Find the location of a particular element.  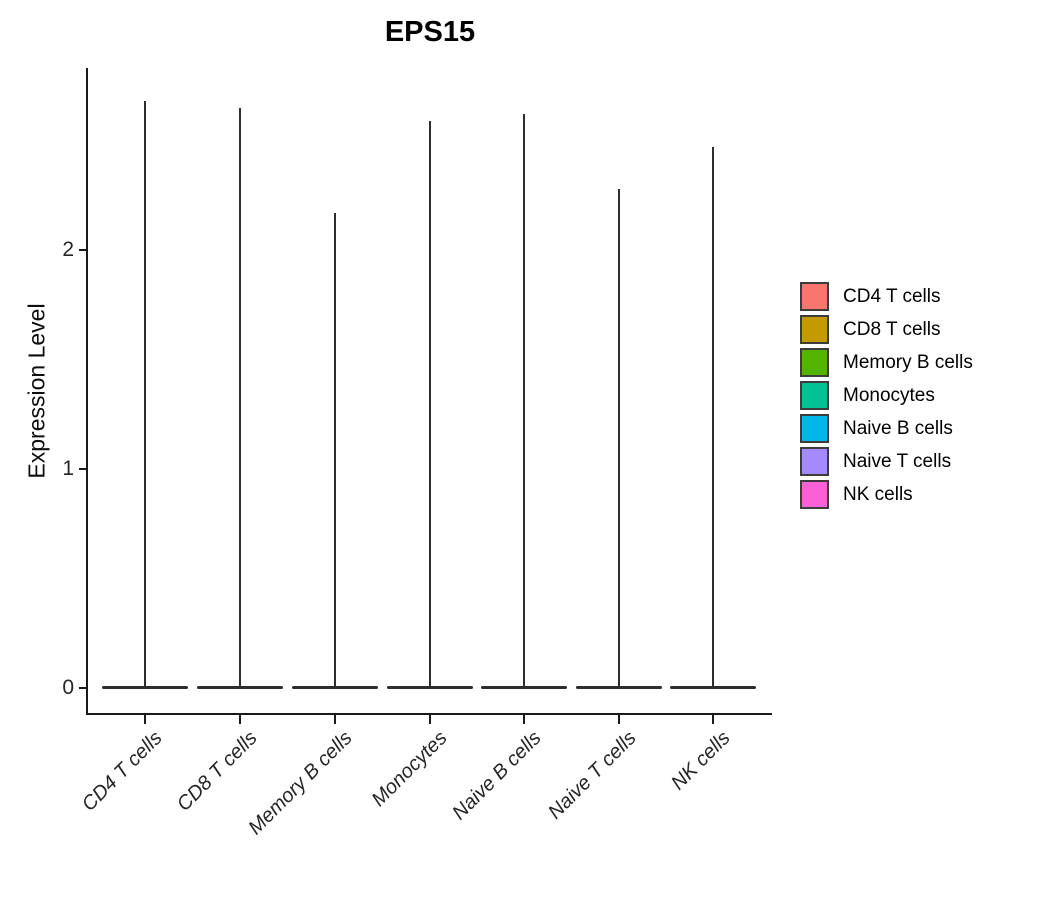

legend-item: NK cells is located at coordinates (856, 494).